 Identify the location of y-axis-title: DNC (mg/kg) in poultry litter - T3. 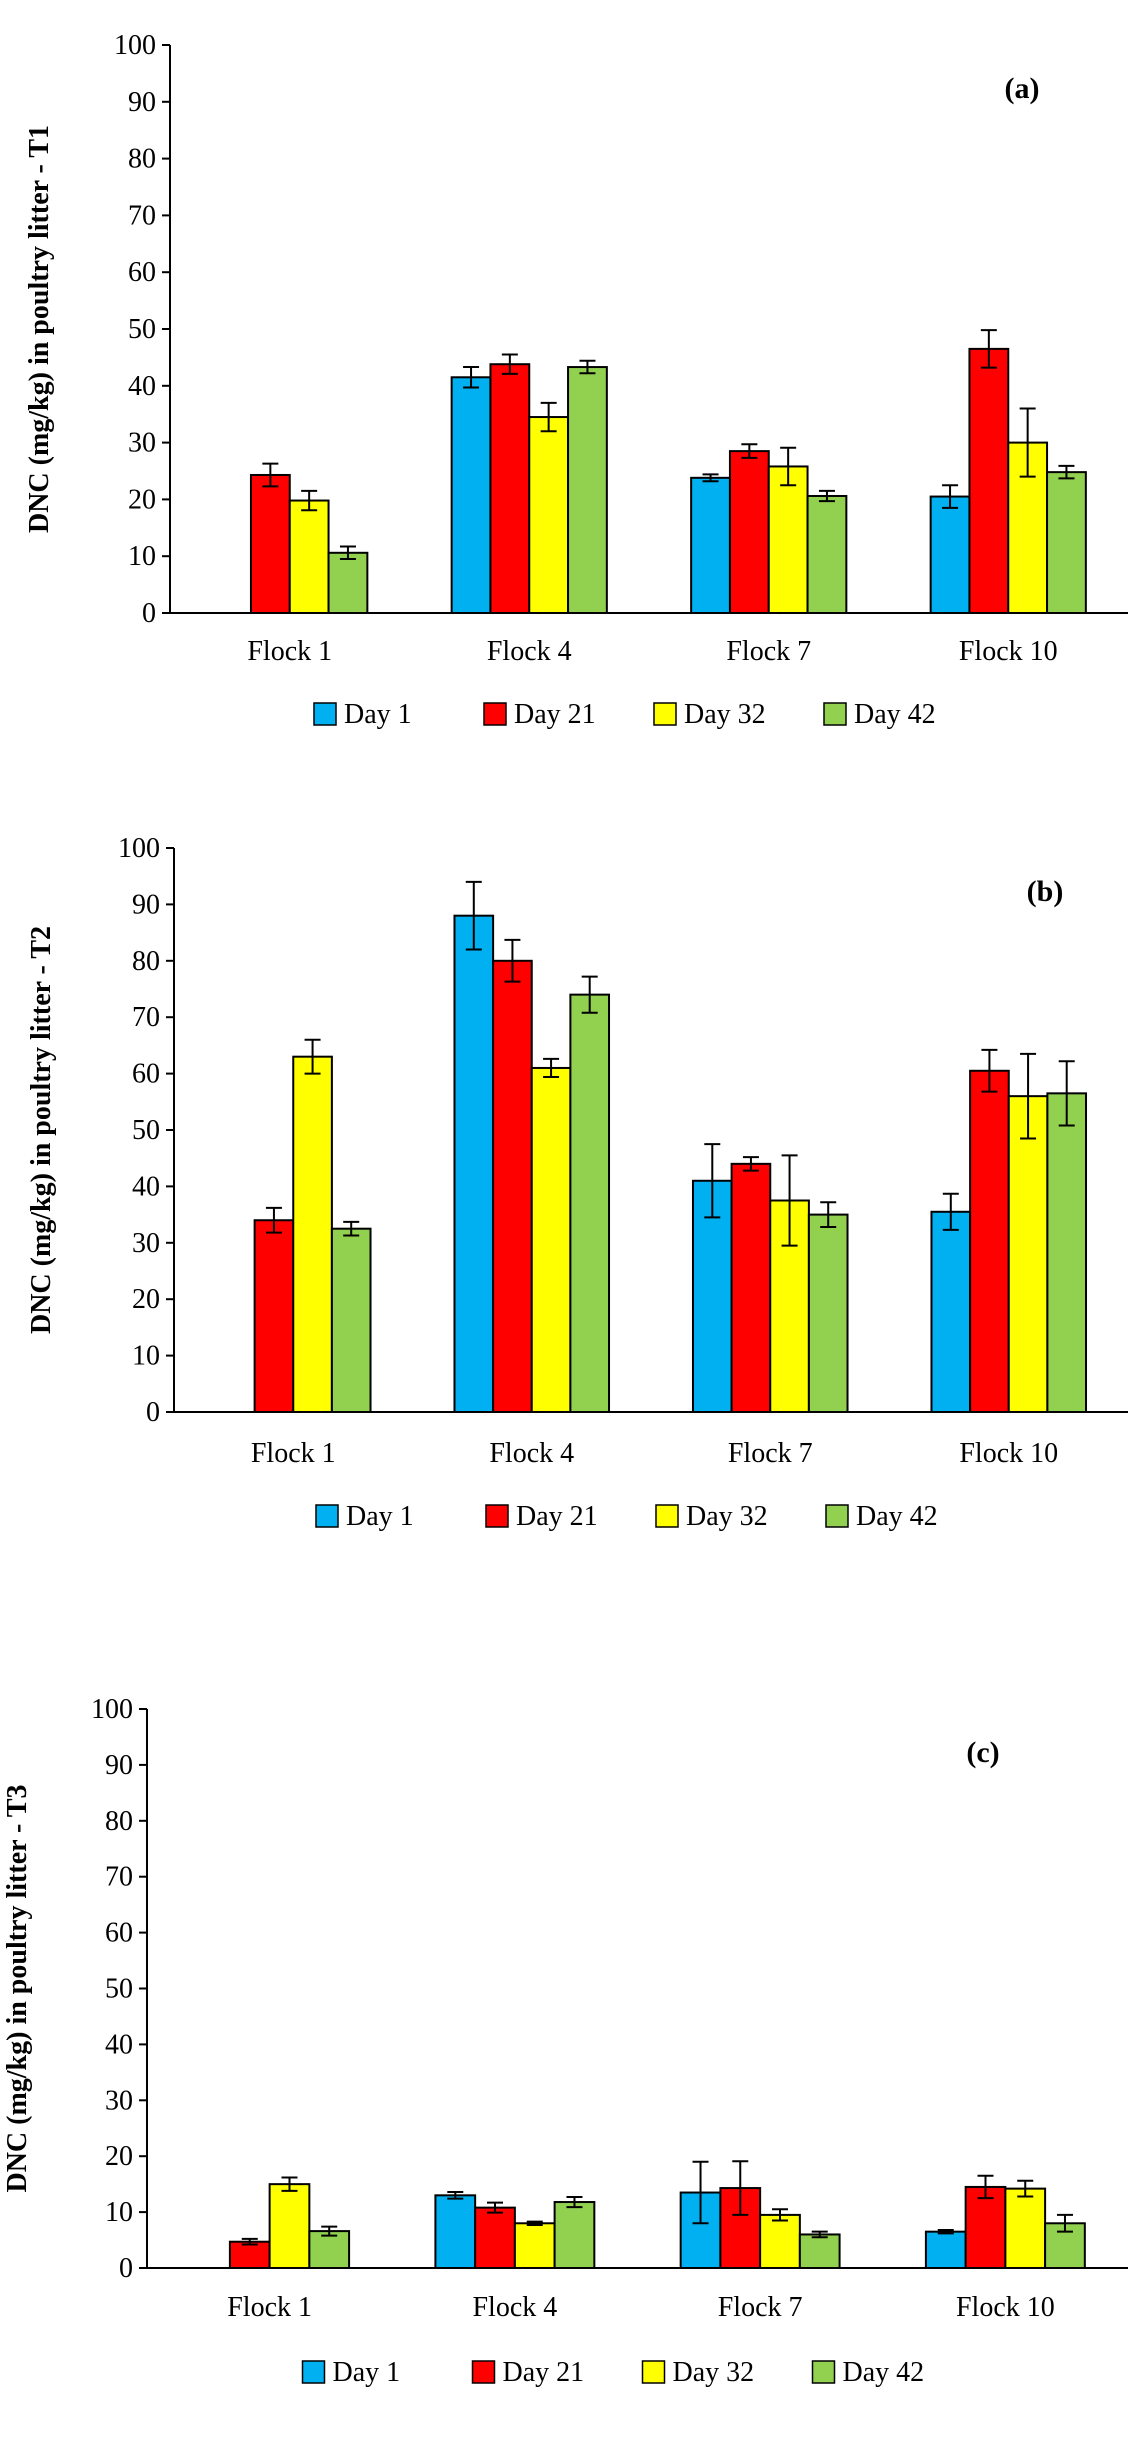
(17, 1988).